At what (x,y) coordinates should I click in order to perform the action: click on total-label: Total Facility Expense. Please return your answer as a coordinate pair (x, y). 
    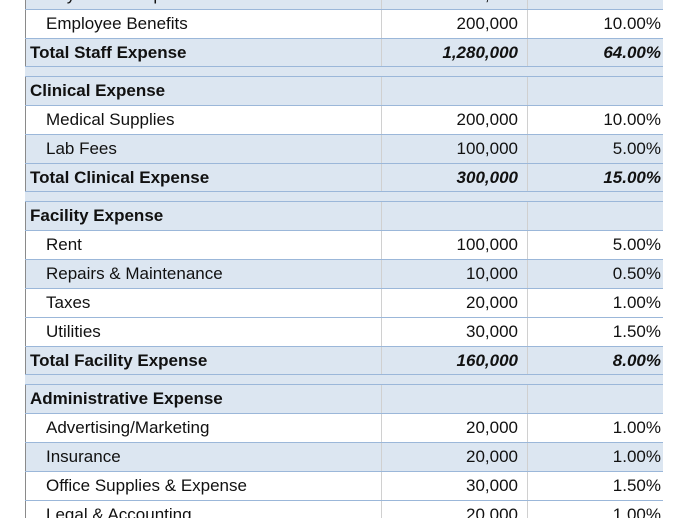
    Looking at the image, I should click on (203, 360).